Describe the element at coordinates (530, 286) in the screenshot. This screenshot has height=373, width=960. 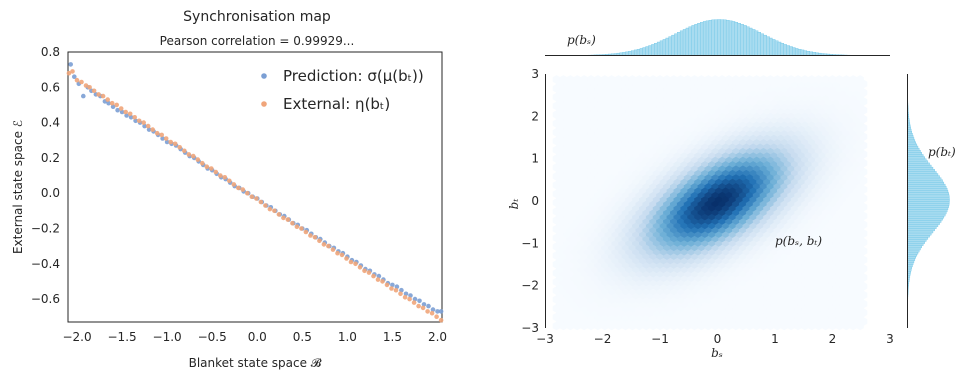
I see `y-tick-label-joint: −2` at that location.